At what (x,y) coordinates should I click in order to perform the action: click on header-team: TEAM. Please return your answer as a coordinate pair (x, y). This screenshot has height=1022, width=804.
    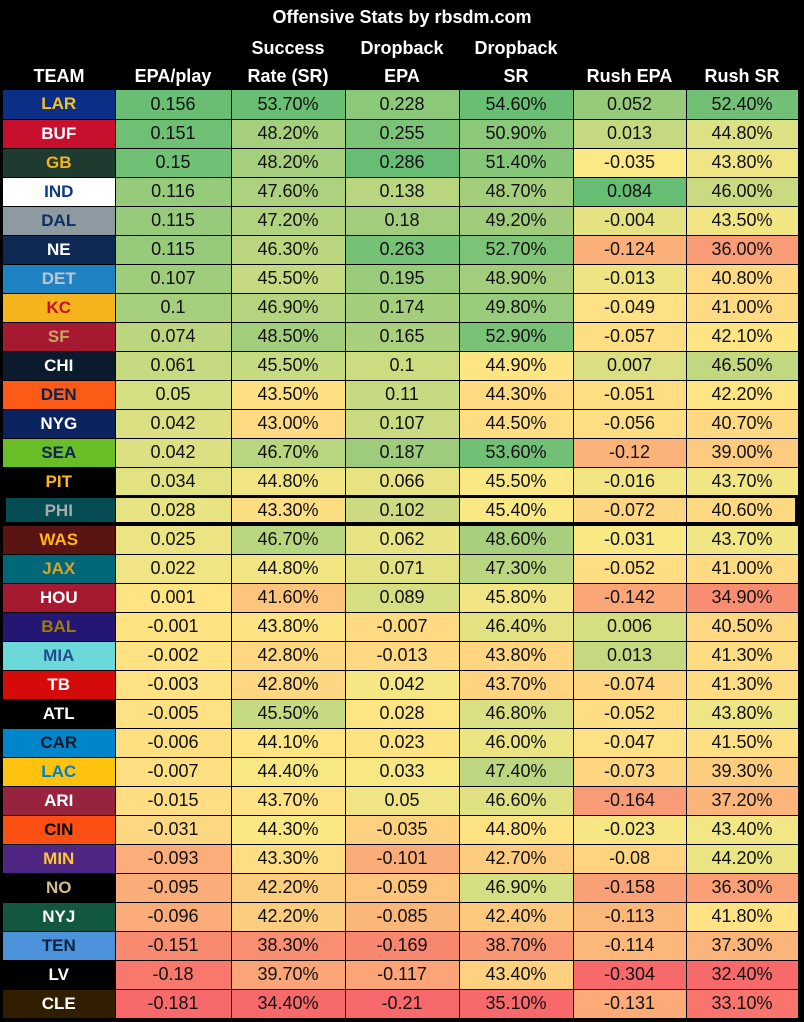
    Looking at the image, I should click on (59, 61).